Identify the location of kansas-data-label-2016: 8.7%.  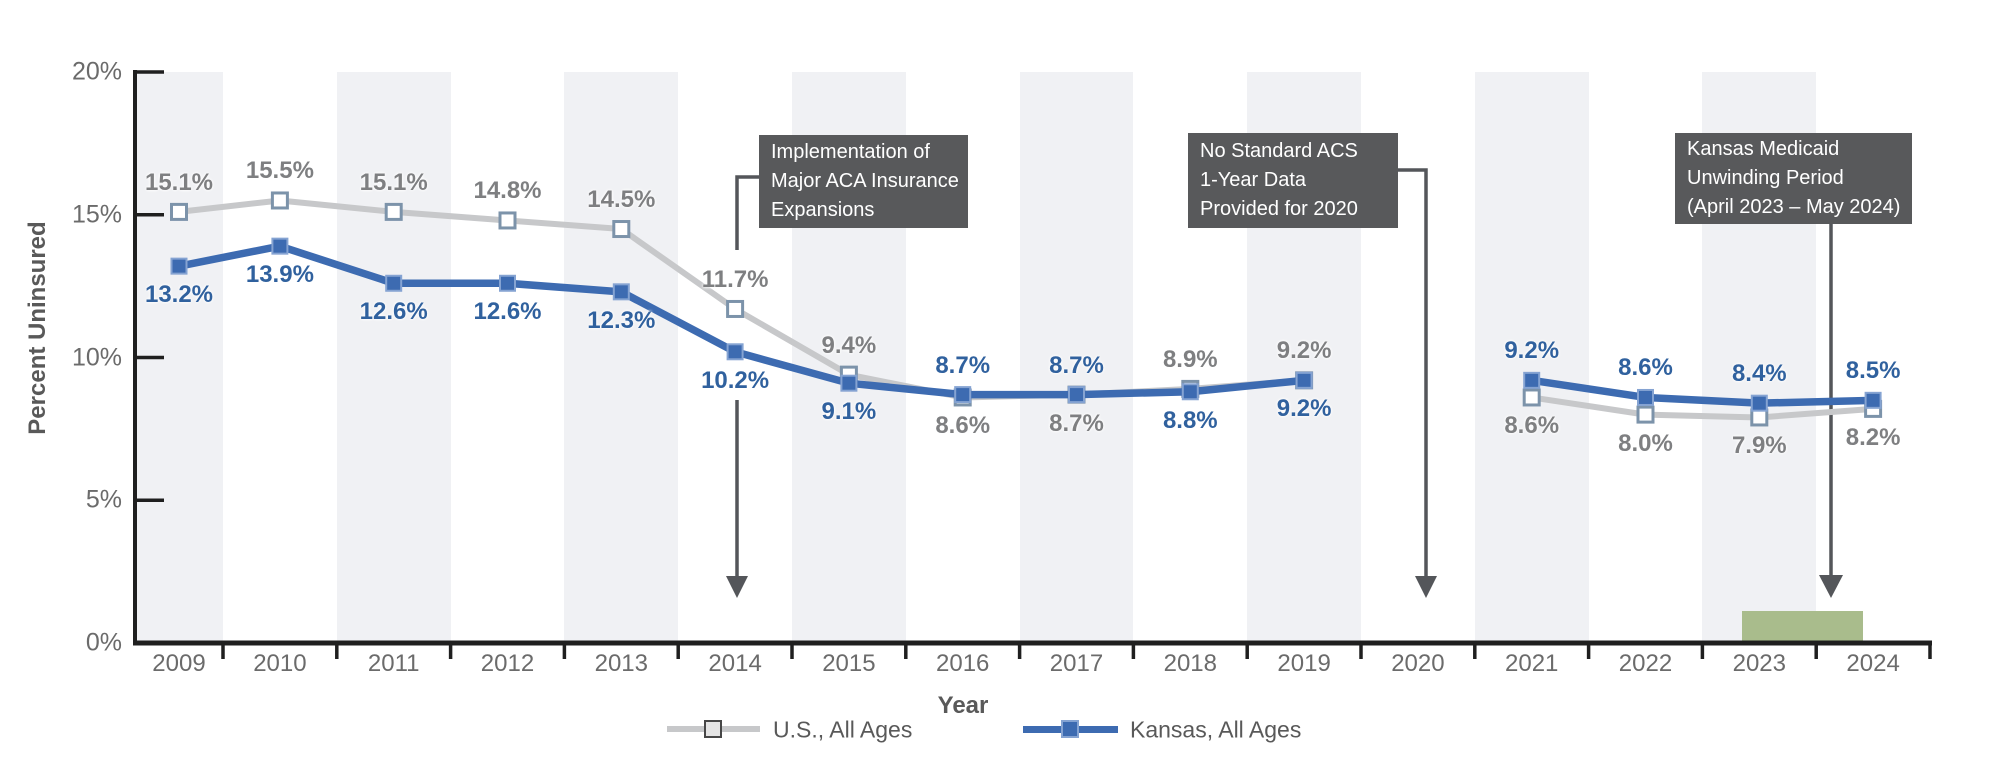
(963, 365).